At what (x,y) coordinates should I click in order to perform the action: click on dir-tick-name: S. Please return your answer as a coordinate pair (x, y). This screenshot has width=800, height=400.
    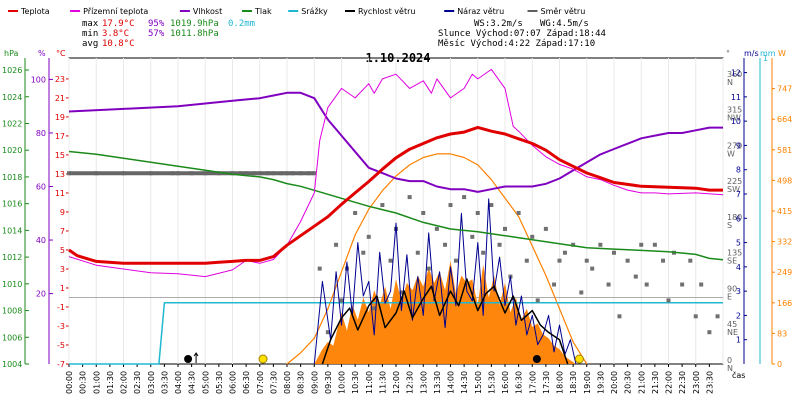
    Looking at the image, I should click on (729, 225).